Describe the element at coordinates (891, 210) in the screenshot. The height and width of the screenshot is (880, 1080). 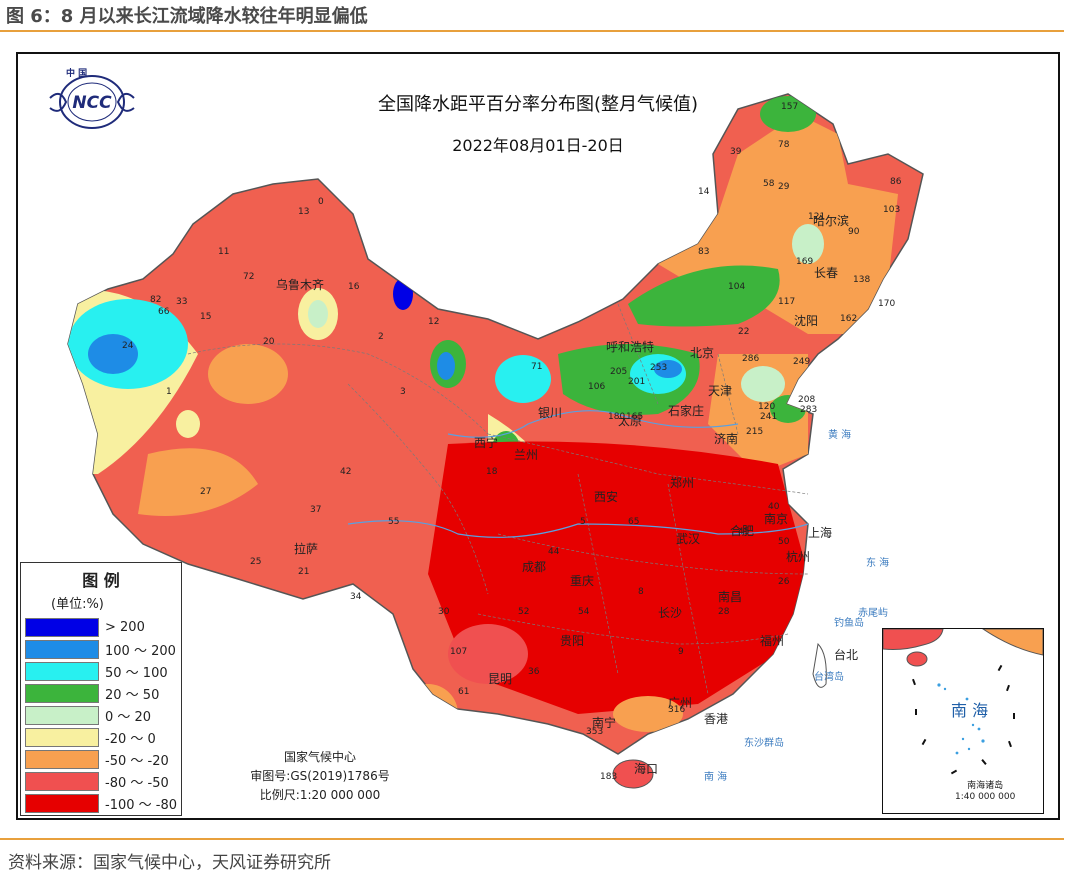
I see `value-label: 103` at that location.